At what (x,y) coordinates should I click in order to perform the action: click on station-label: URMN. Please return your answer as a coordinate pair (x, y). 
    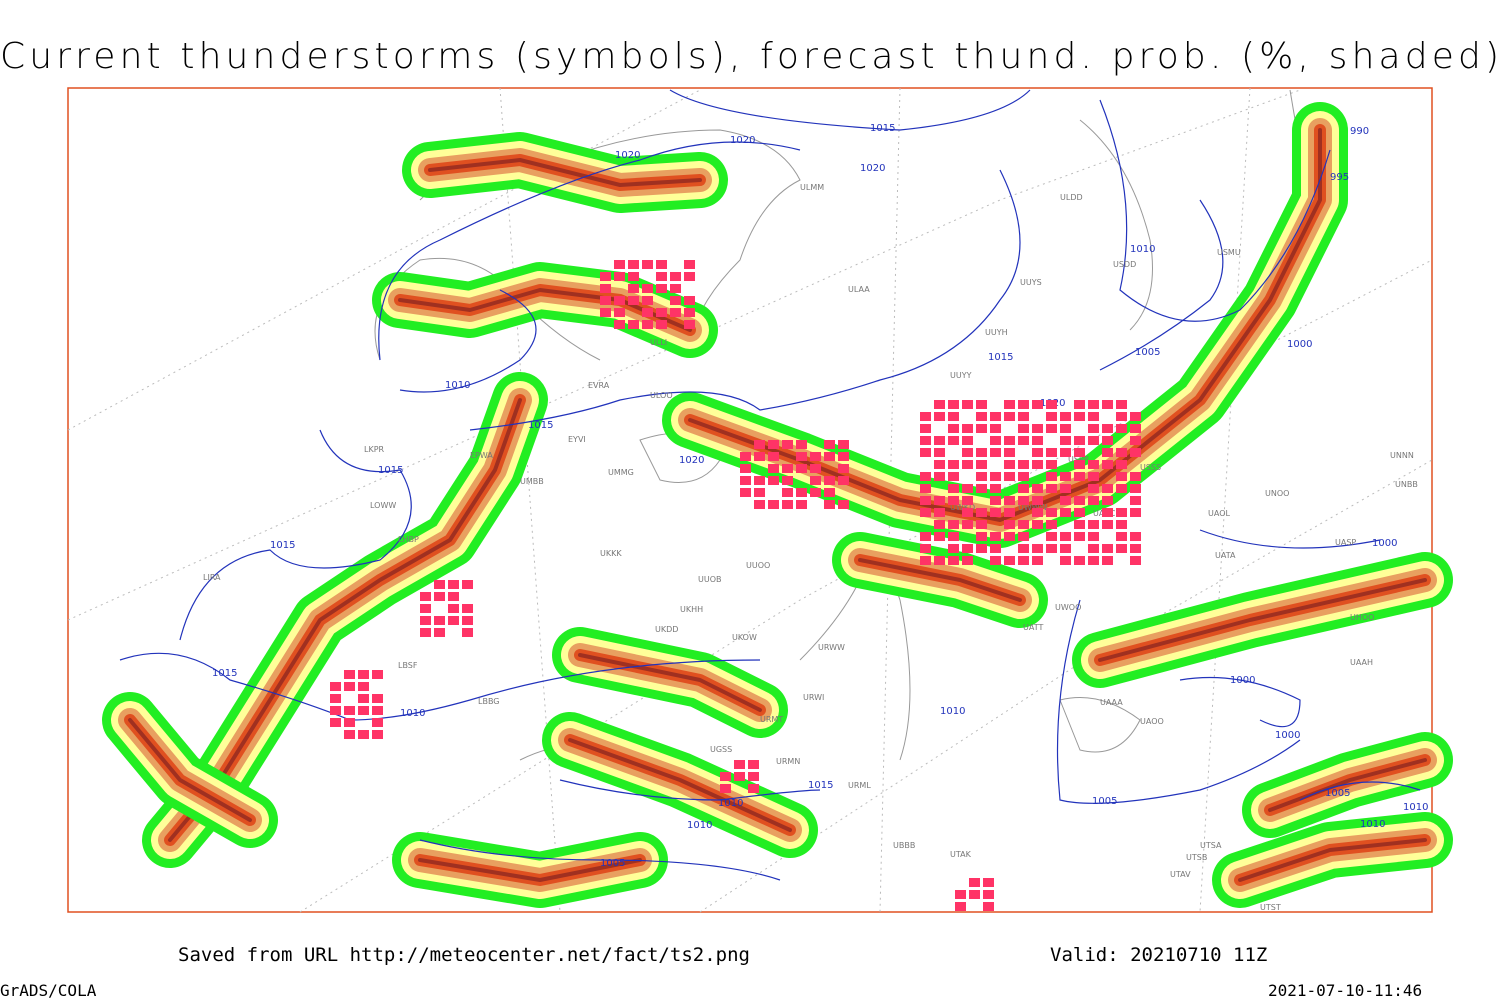
    Looking at the image, I should click on (788, 761).